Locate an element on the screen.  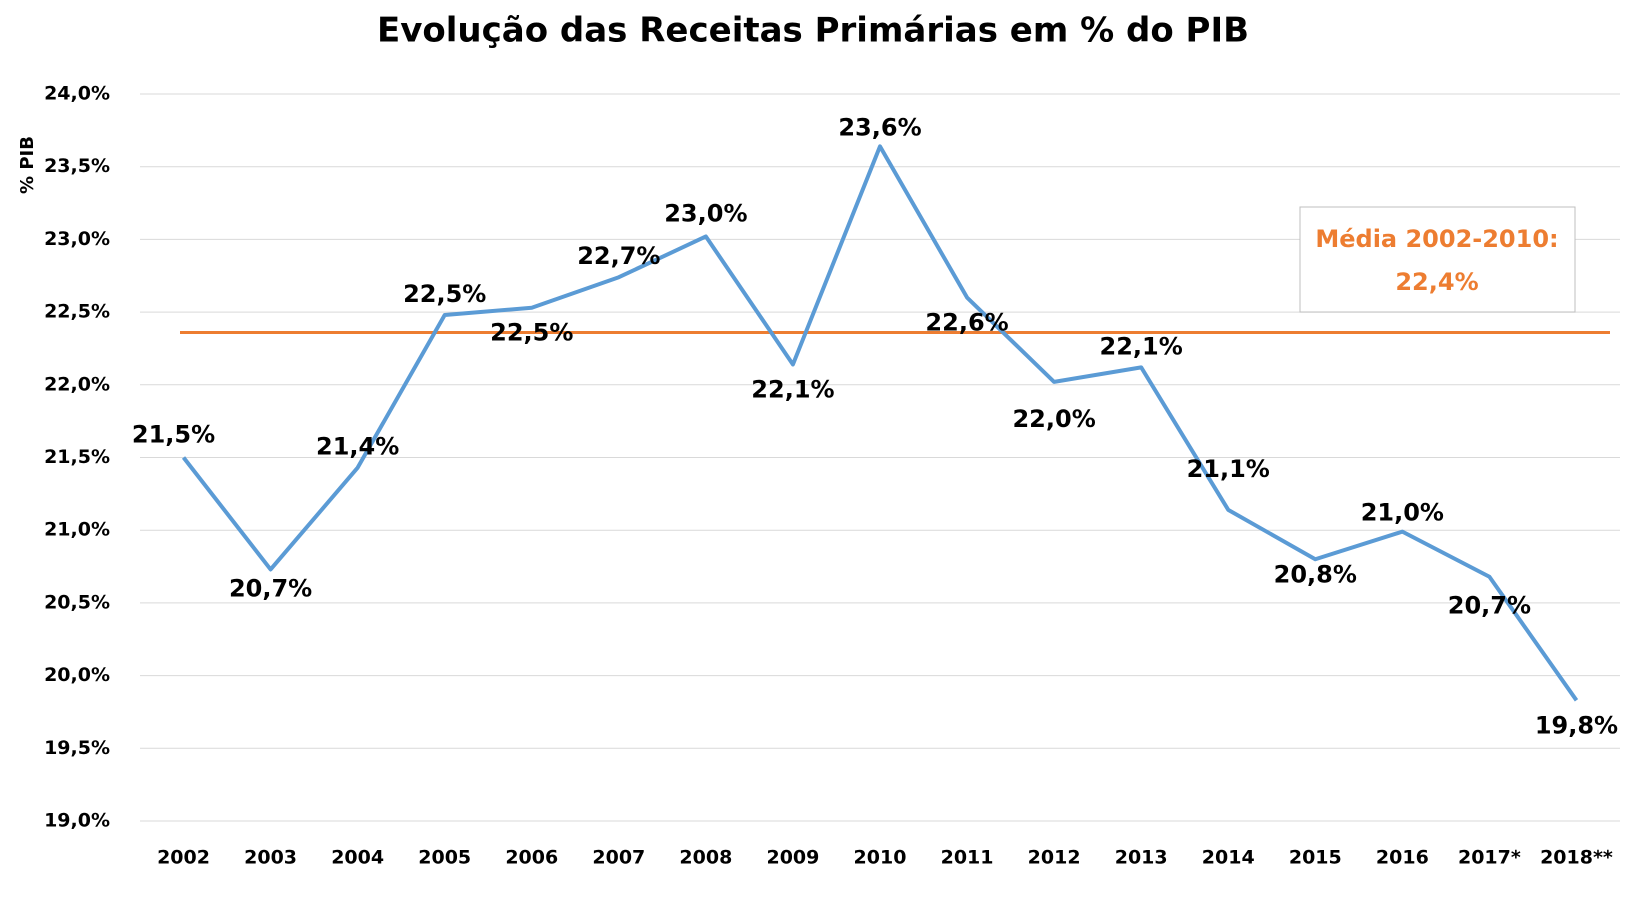
x-tick-label: 2010 is located at coordinates (880, 858).